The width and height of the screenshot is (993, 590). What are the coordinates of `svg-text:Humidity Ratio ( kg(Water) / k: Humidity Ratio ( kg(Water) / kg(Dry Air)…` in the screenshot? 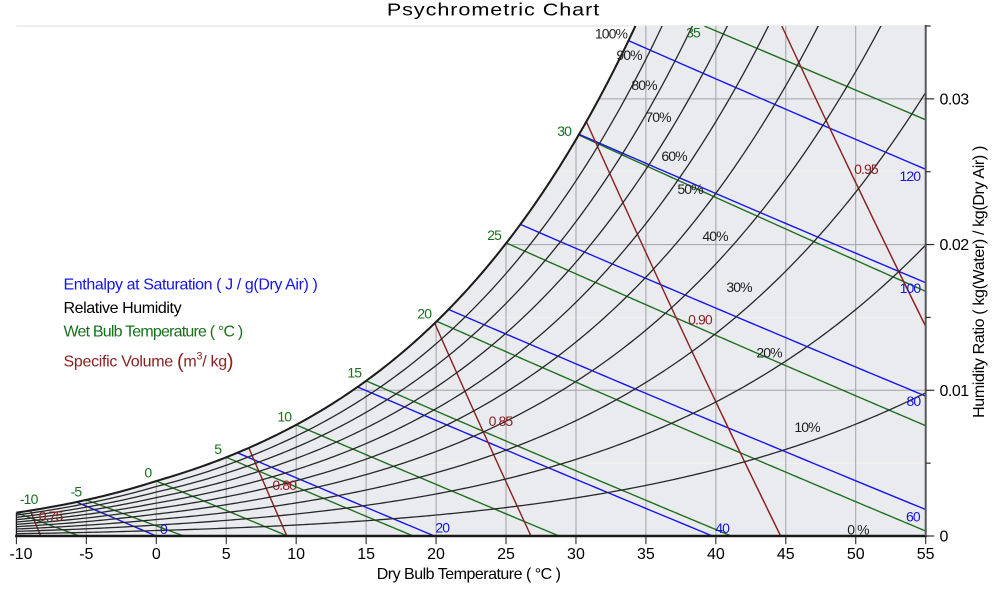 It's located at (979, 282).